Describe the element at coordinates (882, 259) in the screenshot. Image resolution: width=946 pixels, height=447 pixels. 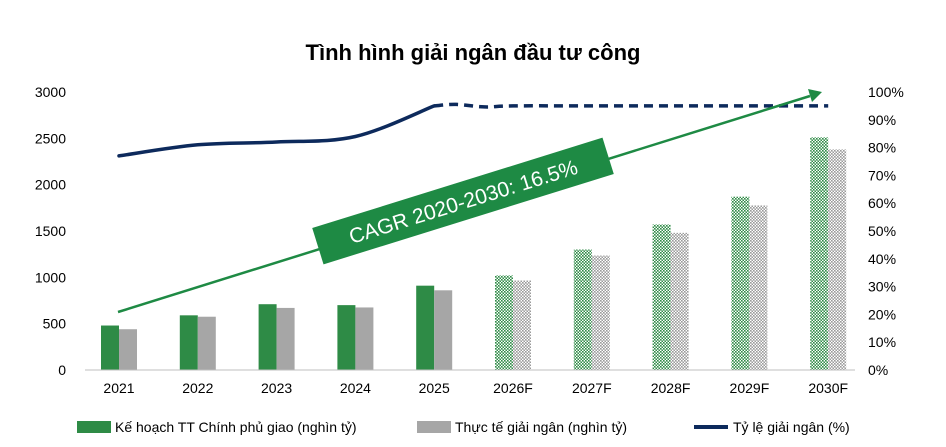
I see `right-tick-label: 40%` at that location.